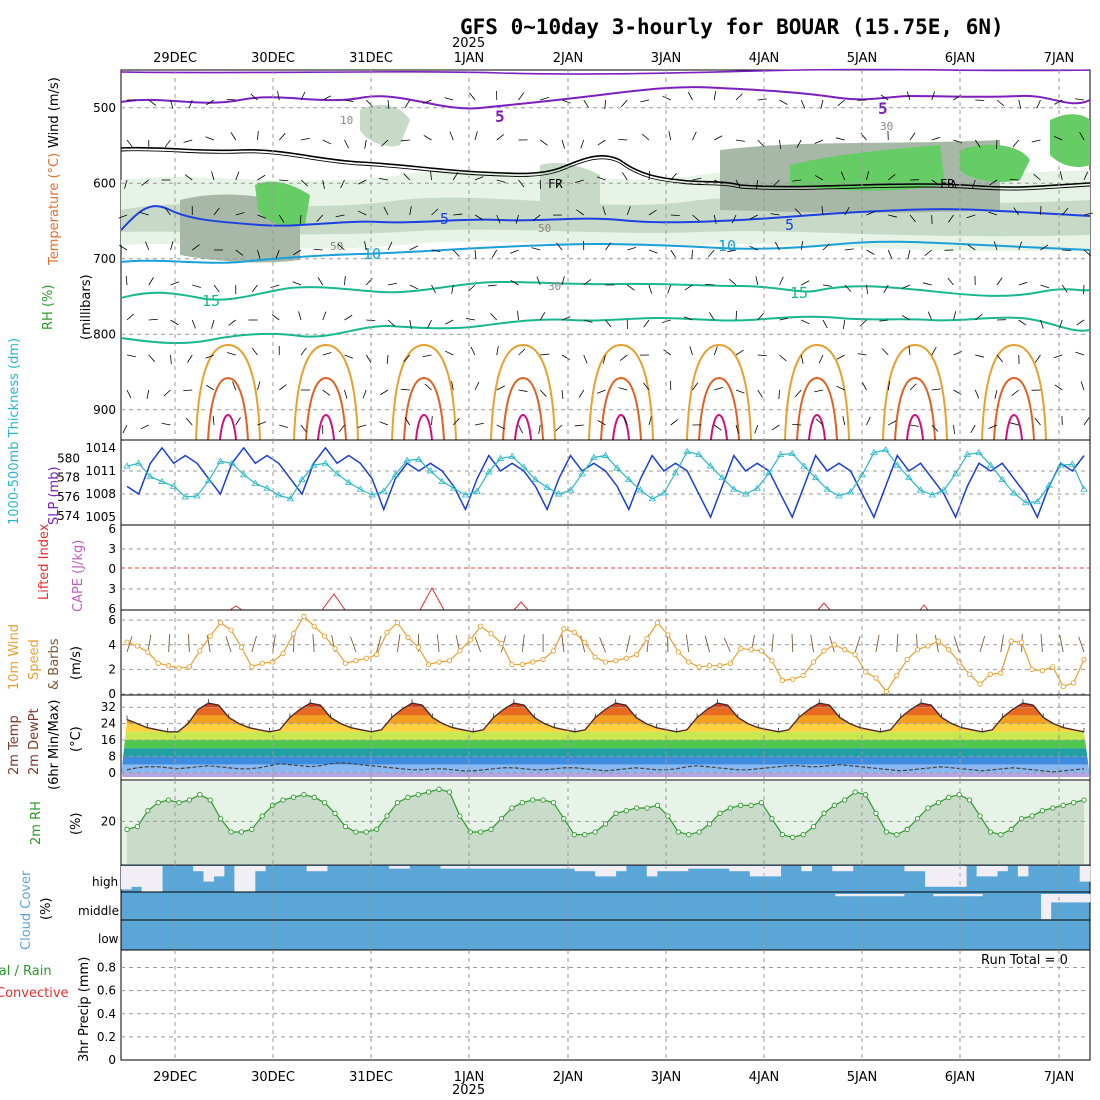  What do you see at coordinates (112, 569) in the screenshot?
I see `li-tick-label: 0` at bounding box center [112, 569].